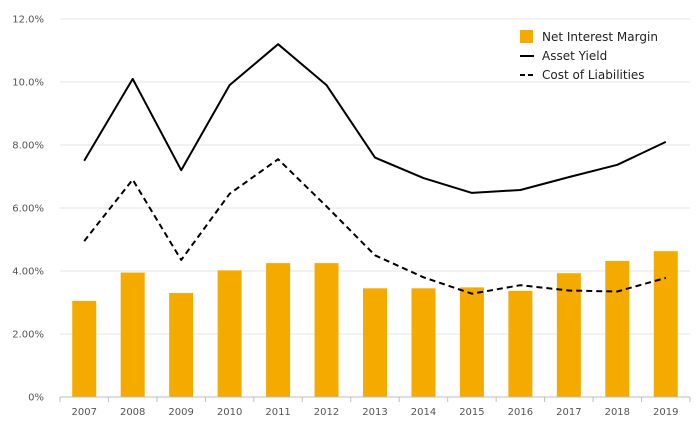 This screenshot has width=700, height=433. What do you see at coordinates (180, 412) in the screenshot?
I see `x-tick-label: 2009` at bounding box center [180, 412].